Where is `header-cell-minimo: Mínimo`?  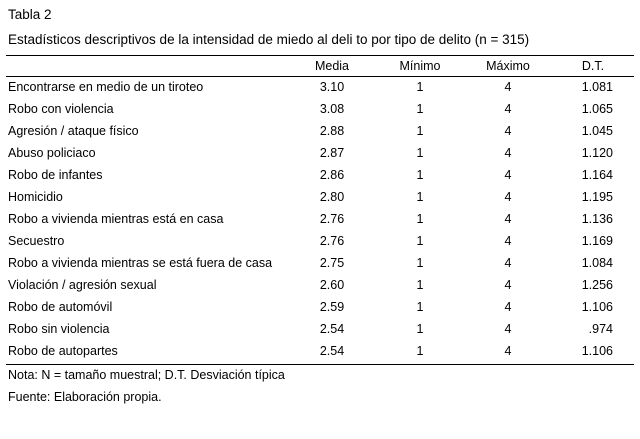
header-cell-minimo: Mínimo is located at coordinates (420, 66).